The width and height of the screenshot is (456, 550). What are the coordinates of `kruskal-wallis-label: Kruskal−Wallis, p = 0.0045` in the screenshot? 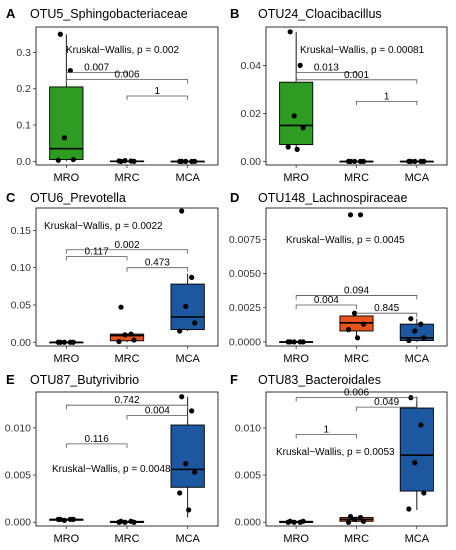 It's located at (345, 240).